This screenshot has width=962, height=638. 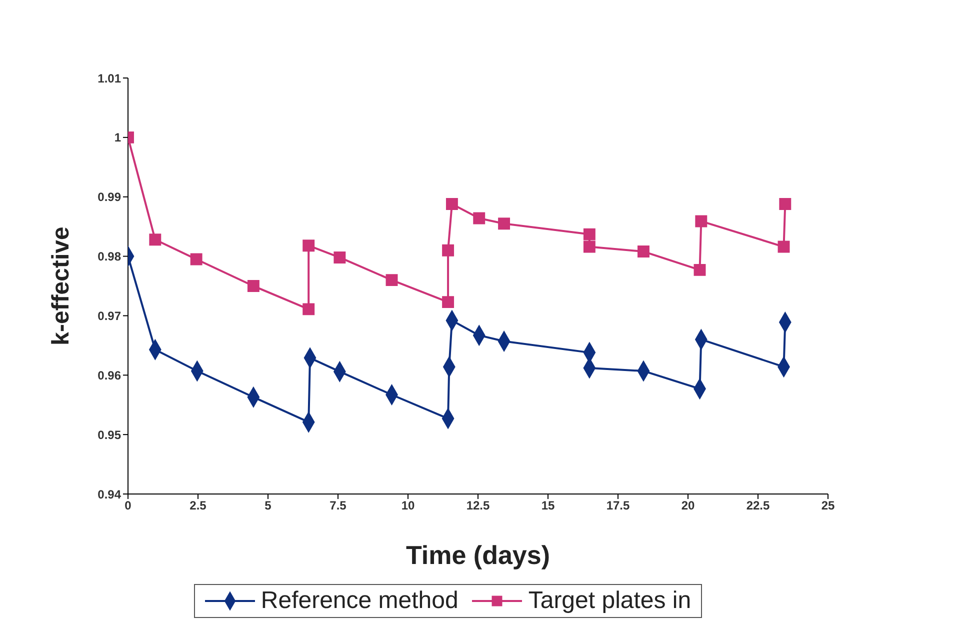 I want to click on x-tick-label: 25, so click(x=828, y=505).